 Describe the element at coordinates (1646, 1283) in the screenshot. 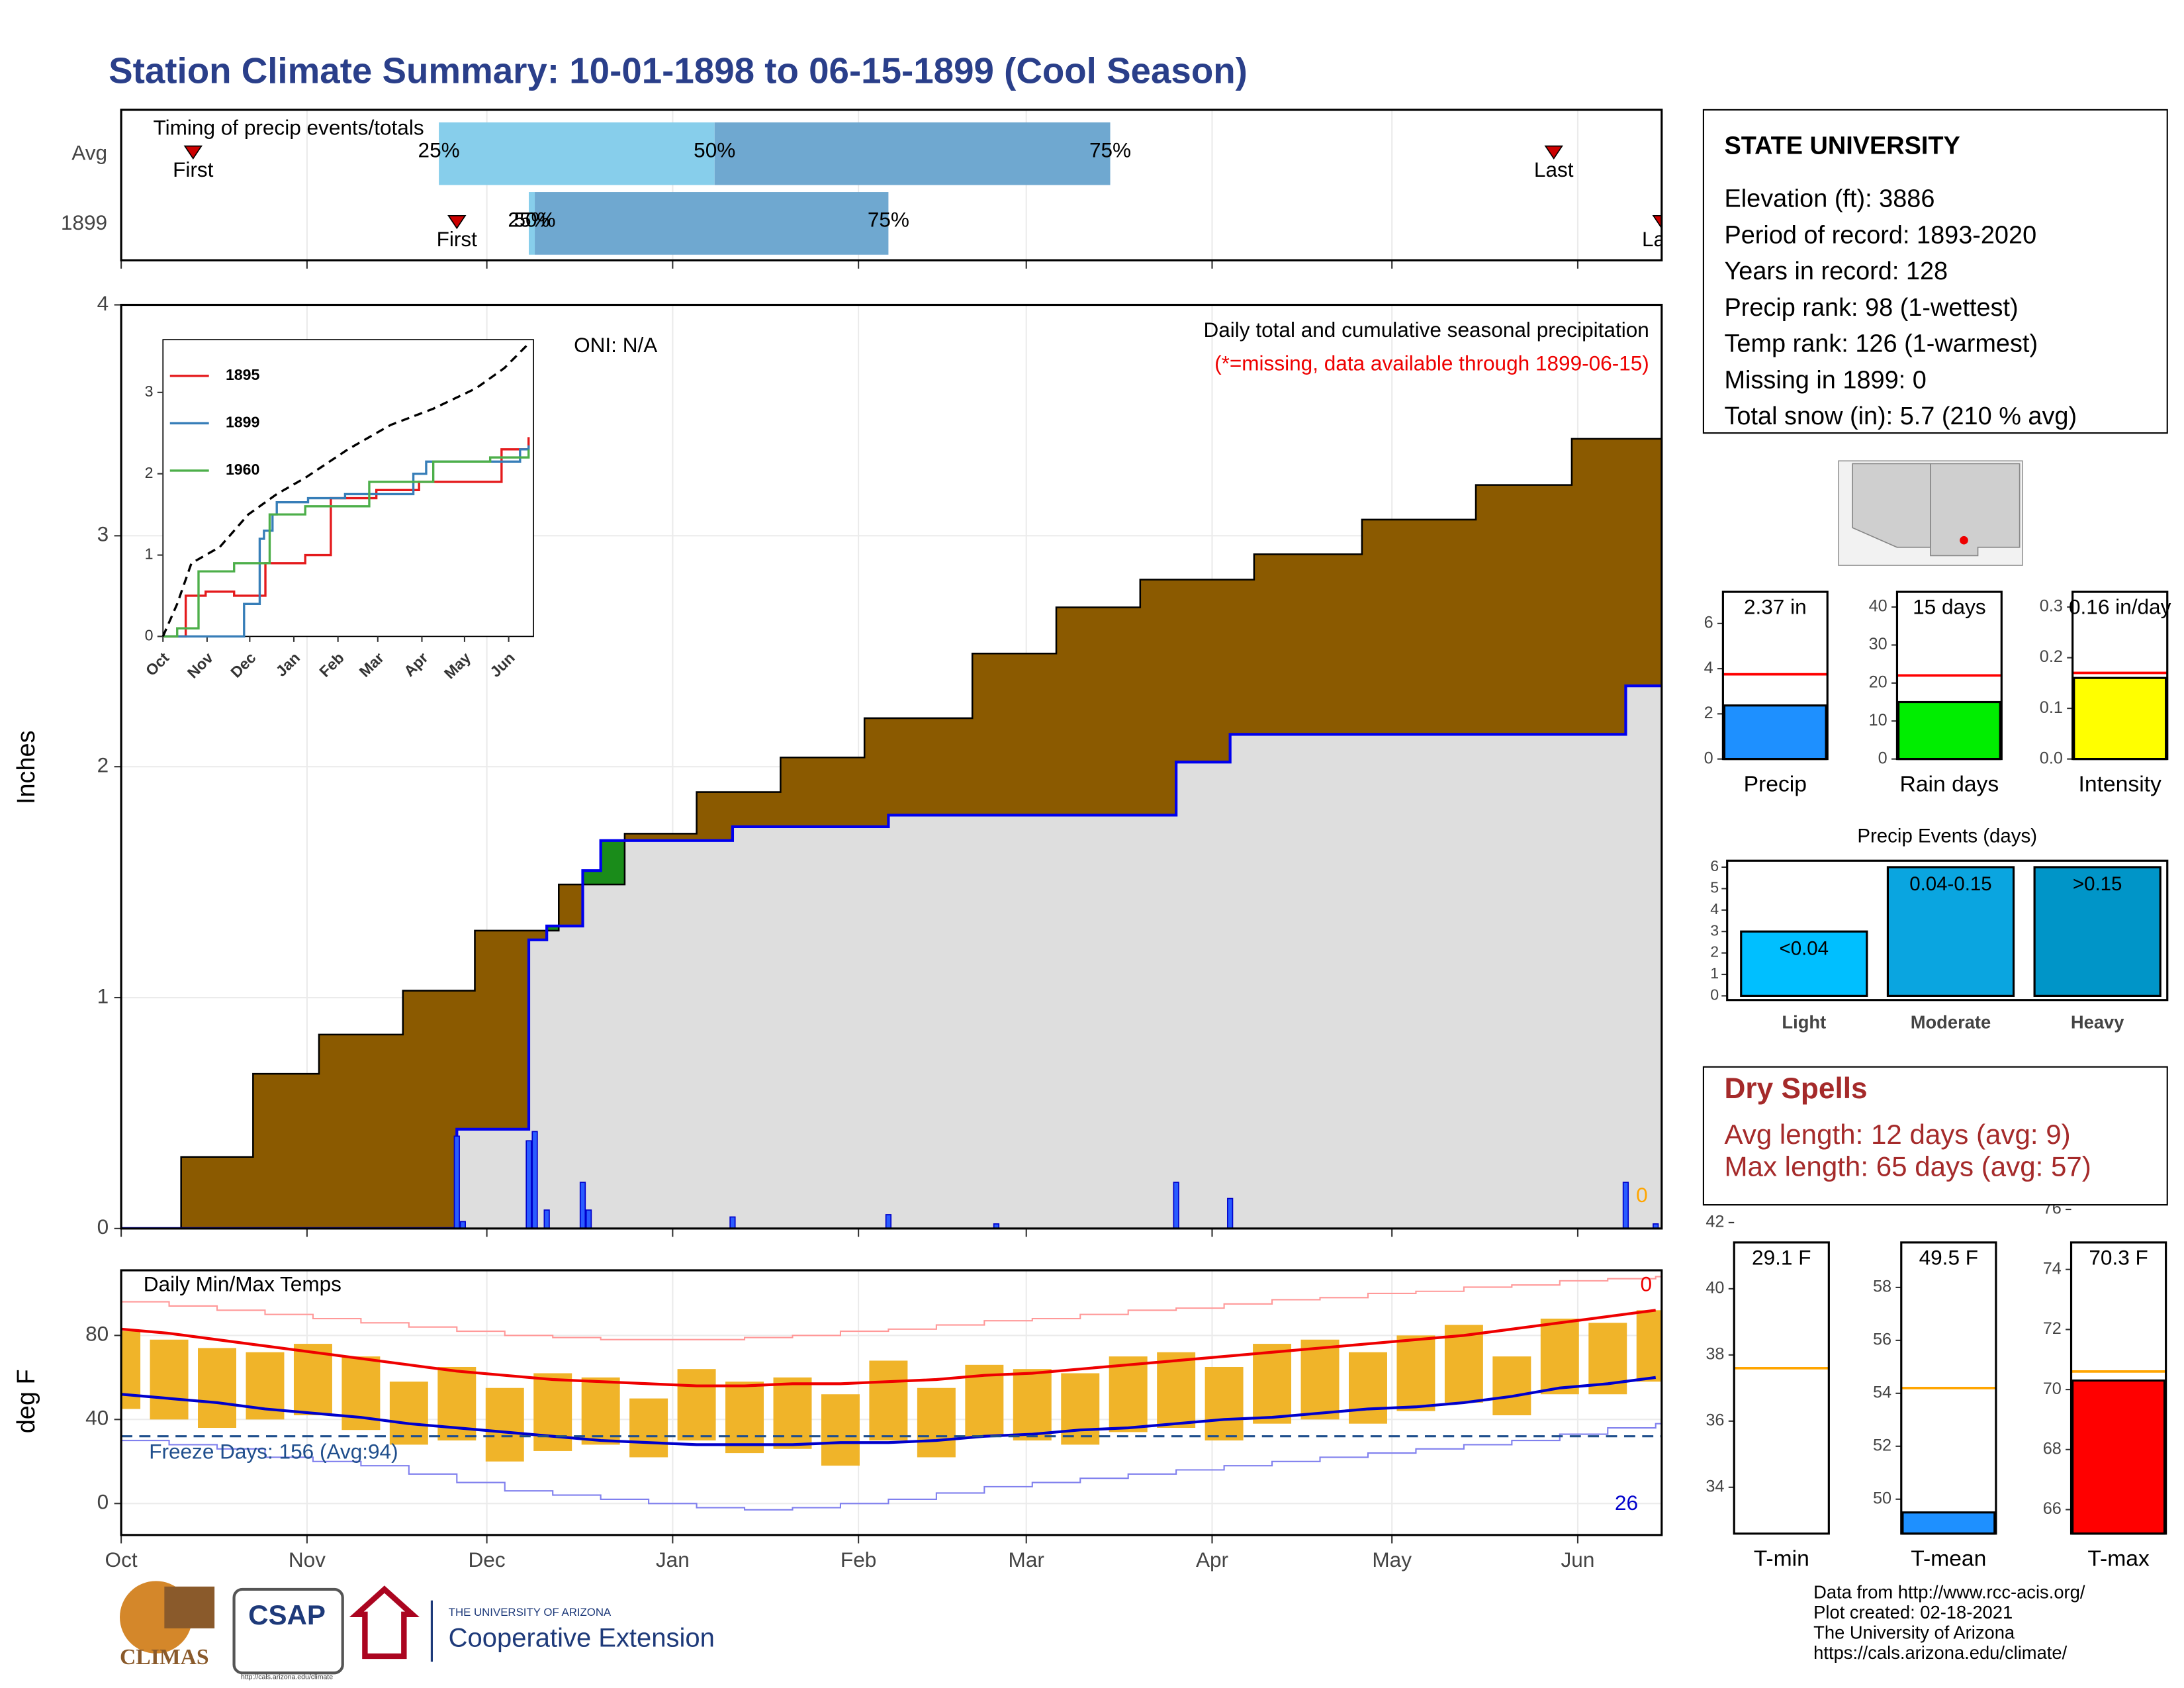

I see `record-high-count: 0` at that location.